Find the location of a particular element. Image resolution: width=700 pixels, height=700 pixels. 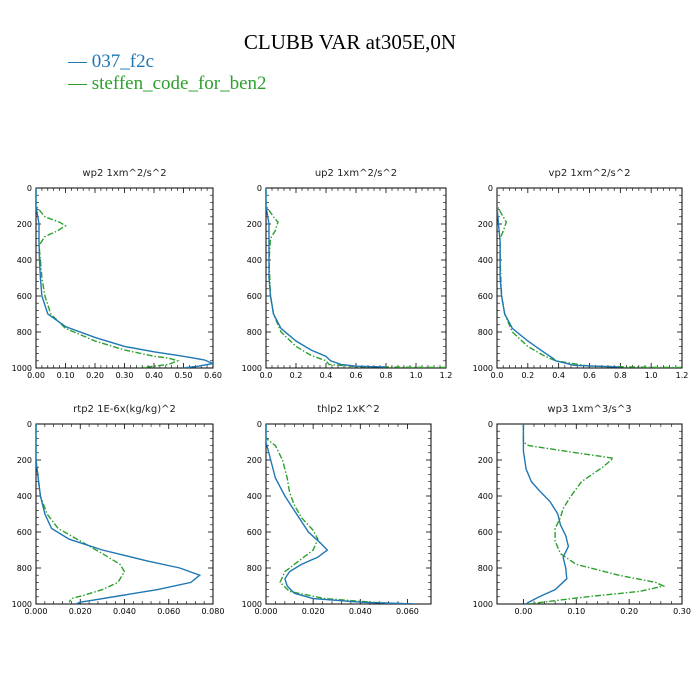

x-tick-label: 0.000 is located at coordinates (266, 611).